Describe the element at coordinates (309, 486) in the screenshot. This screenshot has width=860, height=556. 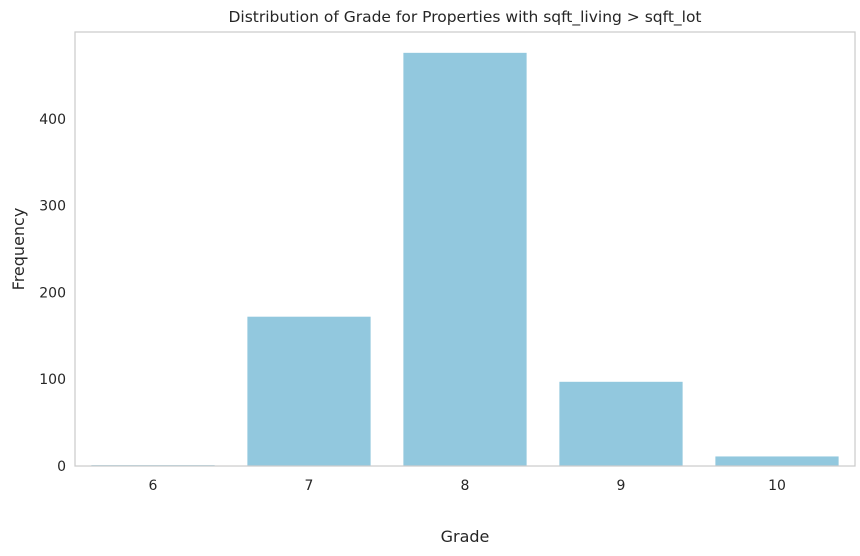
I see `x-tick-label: 7` at that location.